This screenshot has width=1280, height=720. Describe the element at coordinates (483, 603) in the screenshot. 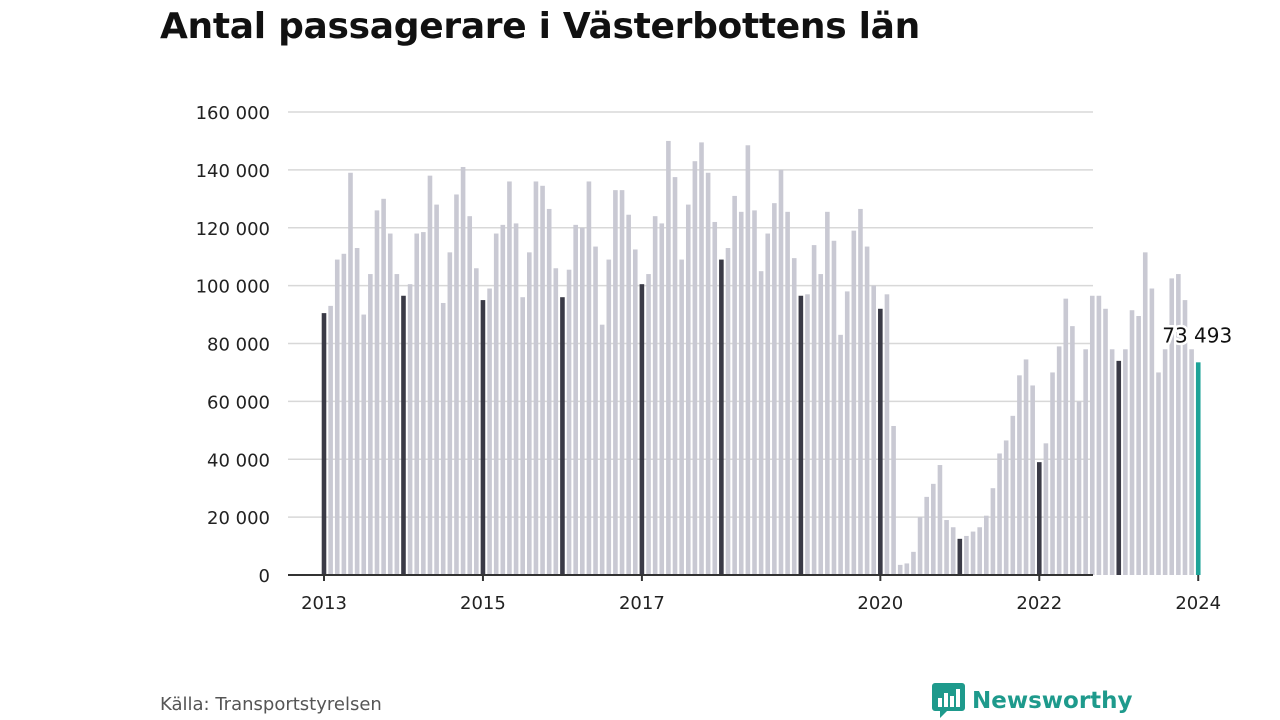

I see `x-tick-label: 2015` at that location.